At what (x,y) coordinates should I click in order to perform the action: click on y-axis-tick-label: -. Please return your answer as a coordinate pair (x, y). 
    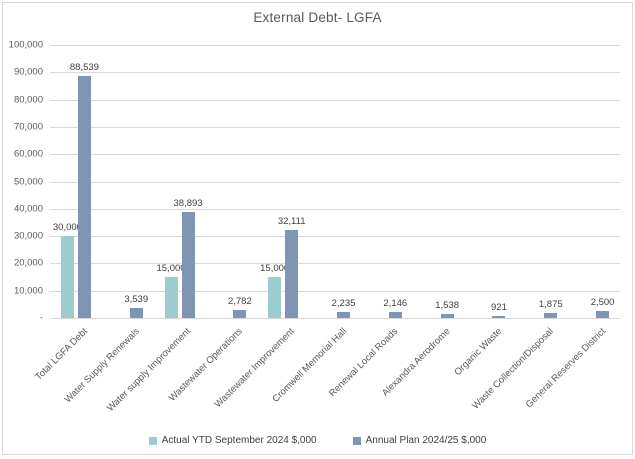
    Looking at the image, I should click on (41, 318).